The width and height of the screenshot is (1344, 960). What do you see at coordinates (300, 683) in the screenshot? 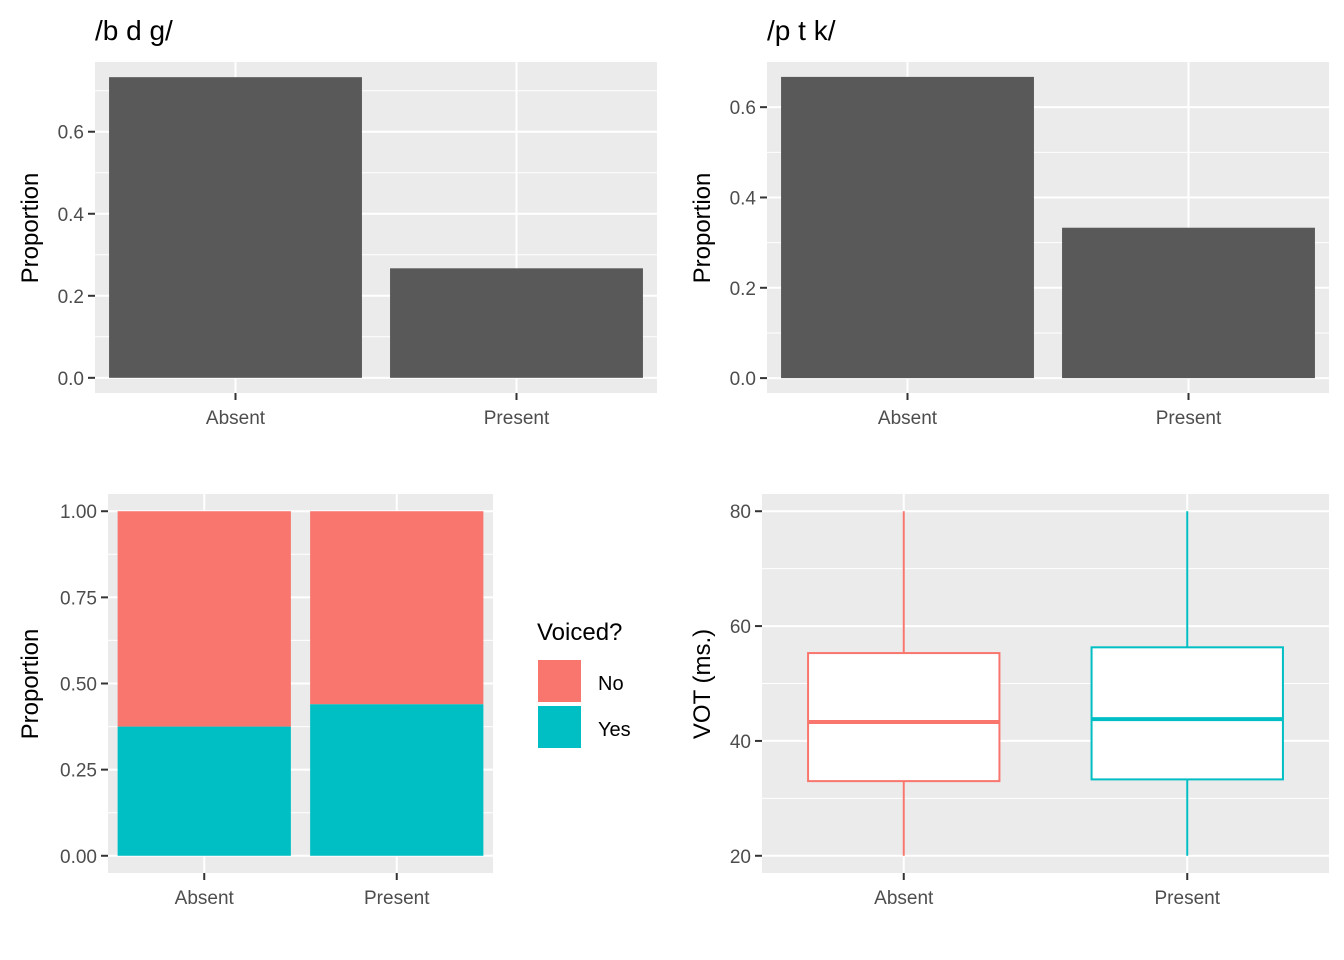
I see `stacked-bars` at bounding box center [300, 683].